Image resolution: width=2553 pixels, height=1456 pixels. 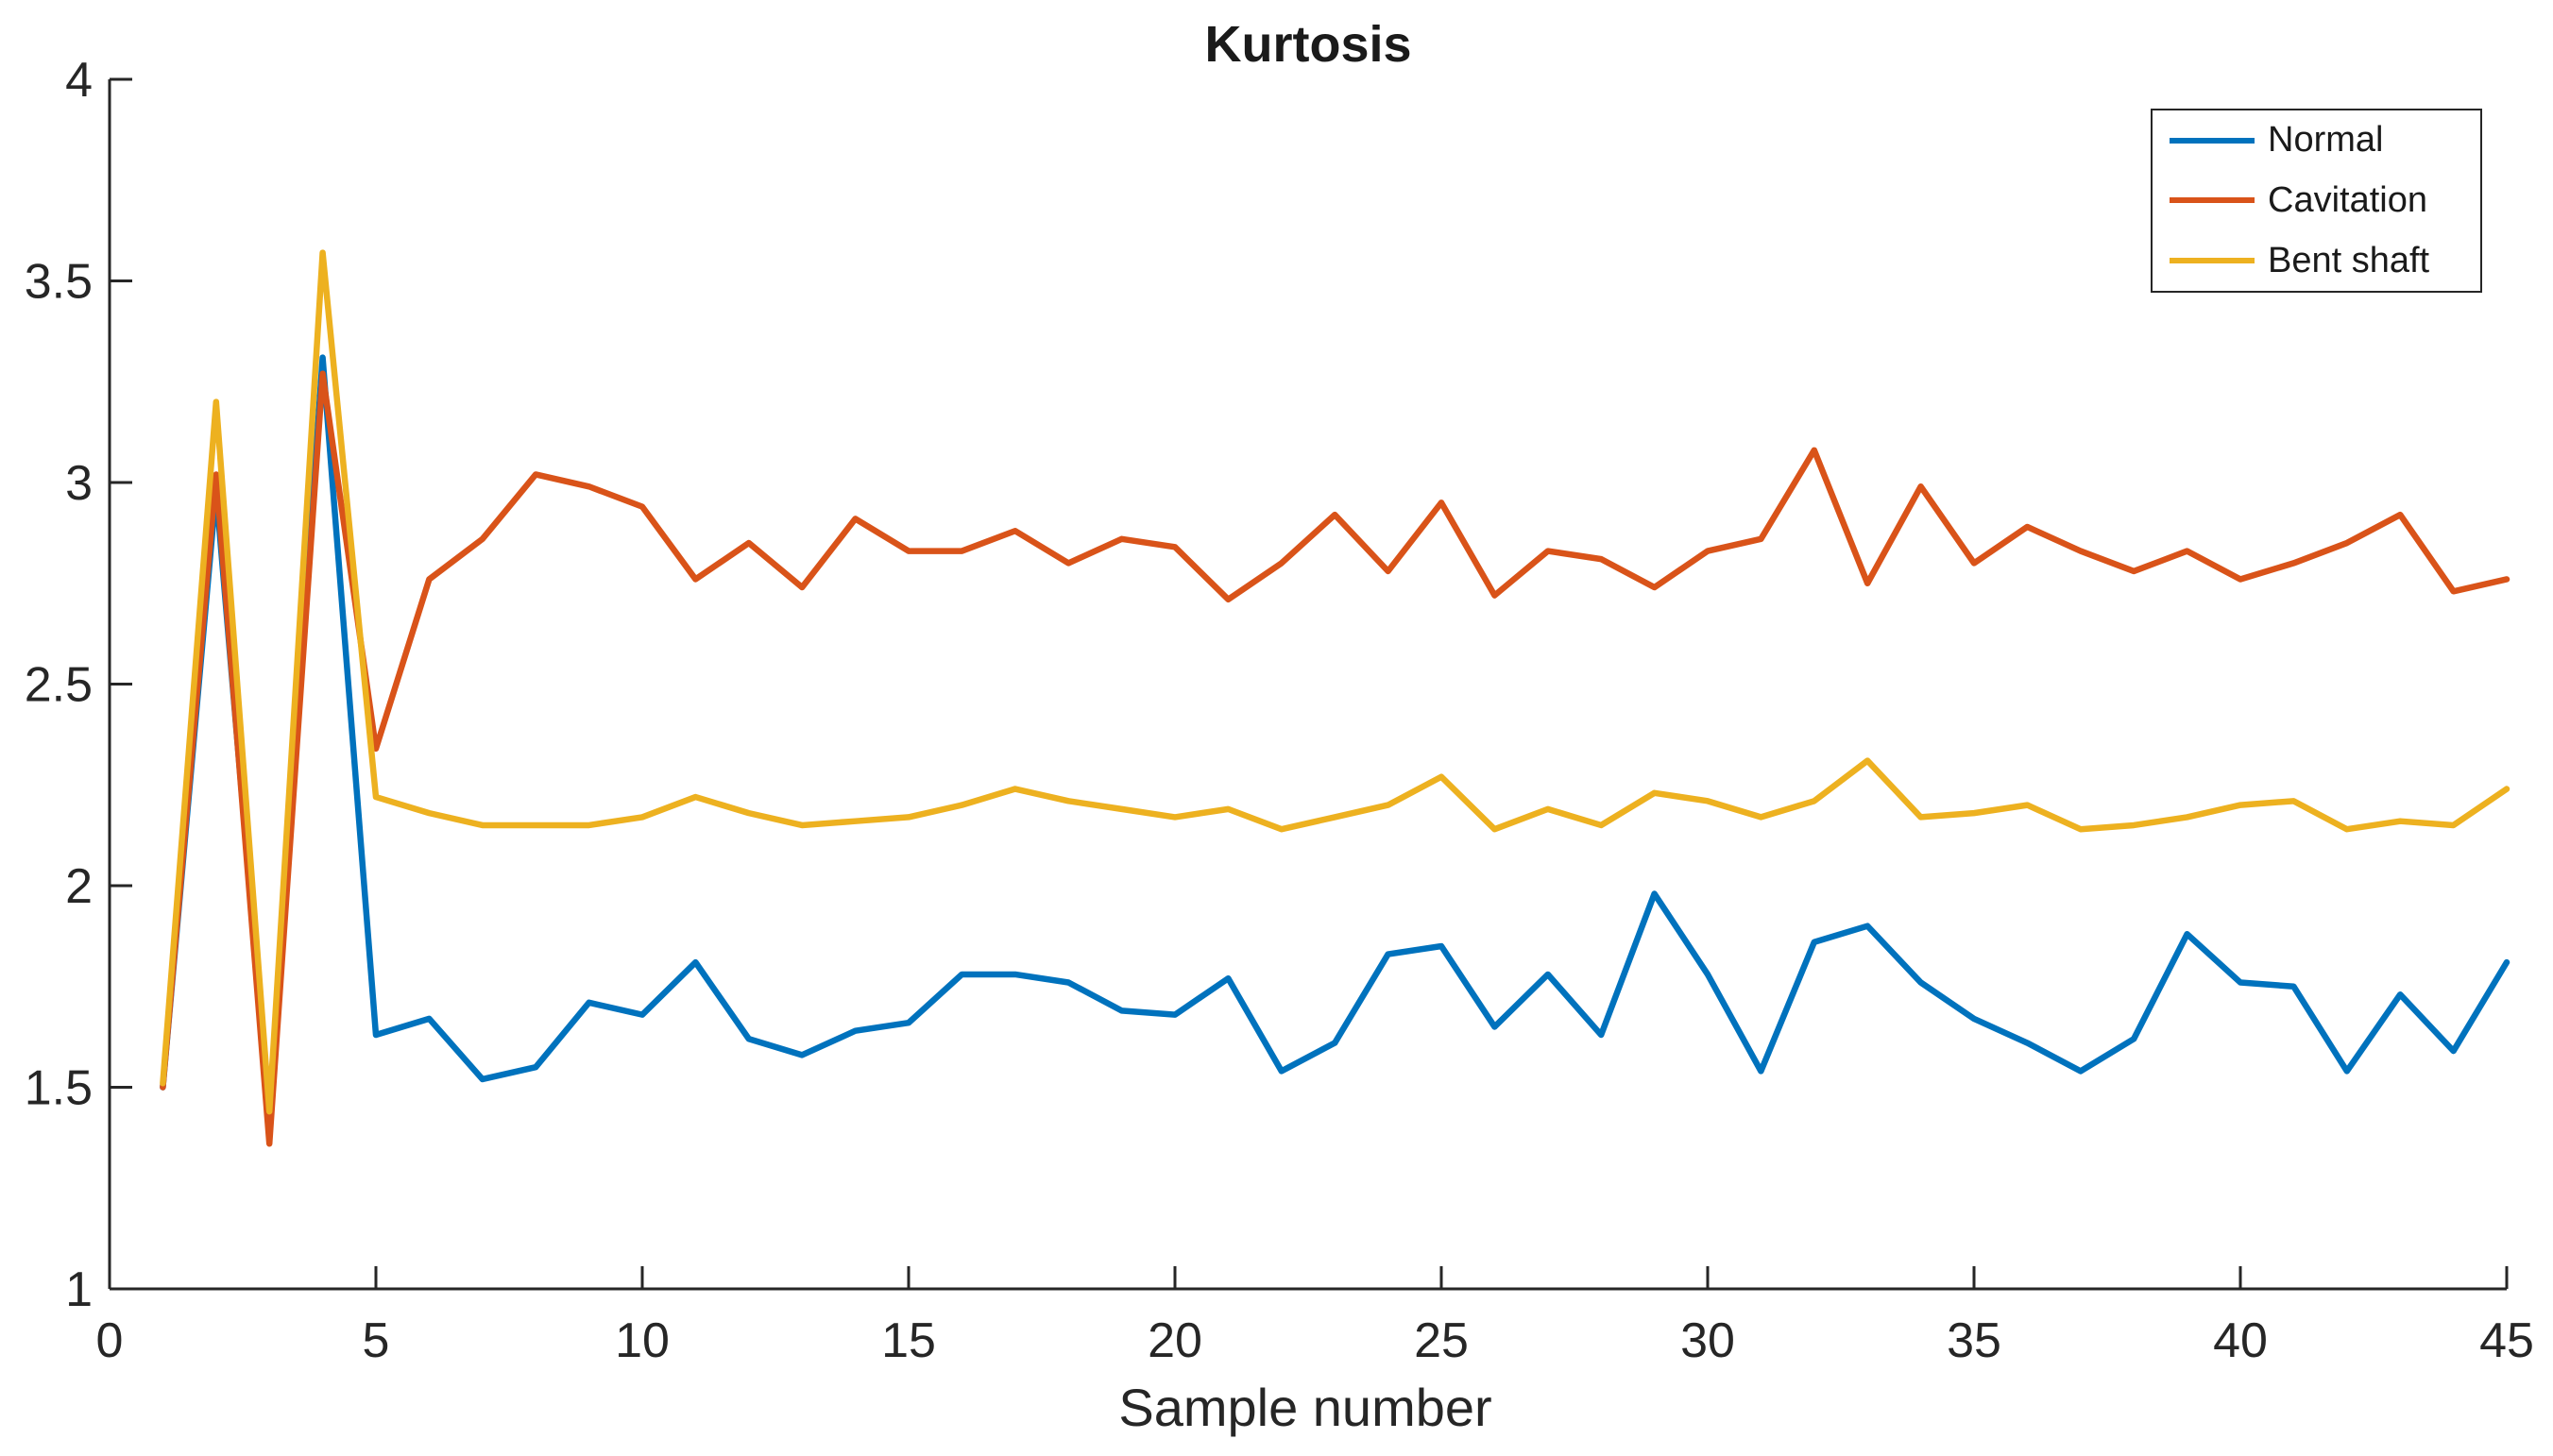 I want to click on x-tick-label: 10, so click(x=642, y=1340).